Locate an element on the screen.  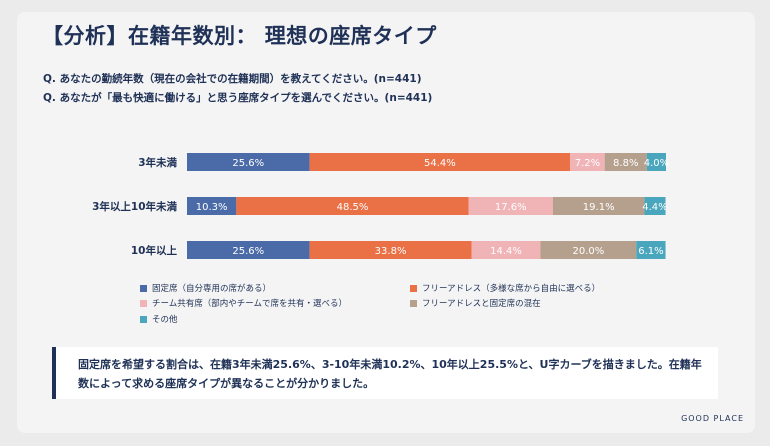
brand-logo-text: GOOD PLACE is located at coordinates (712, 418).